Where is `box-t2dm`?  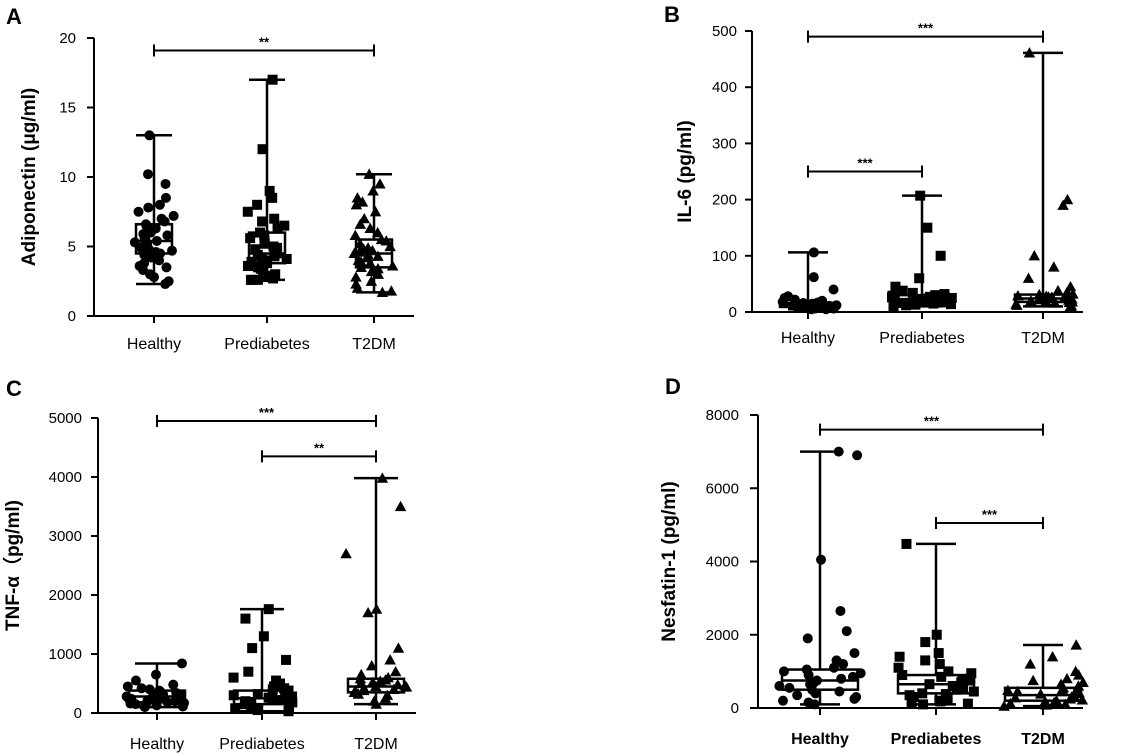 box-t2dm is located at coordinates (1043, 675).